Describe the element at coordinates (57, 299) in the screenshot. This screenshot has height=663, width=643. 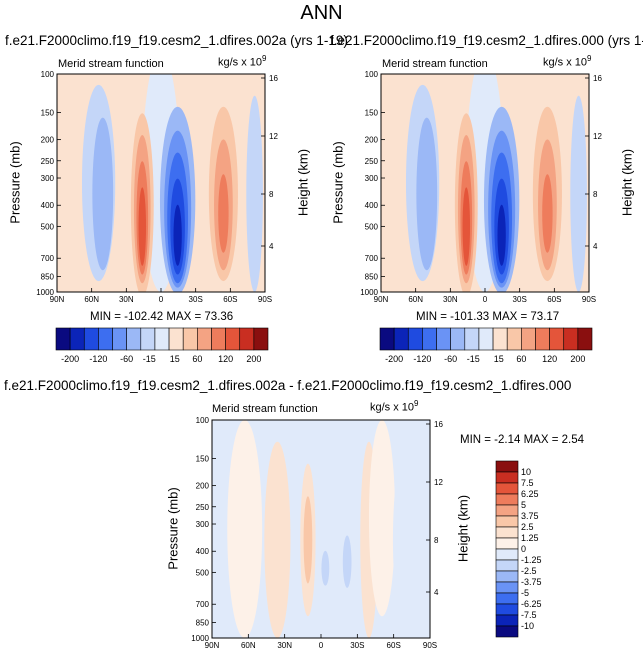
I see `x-tick-label: 90N` at that location.